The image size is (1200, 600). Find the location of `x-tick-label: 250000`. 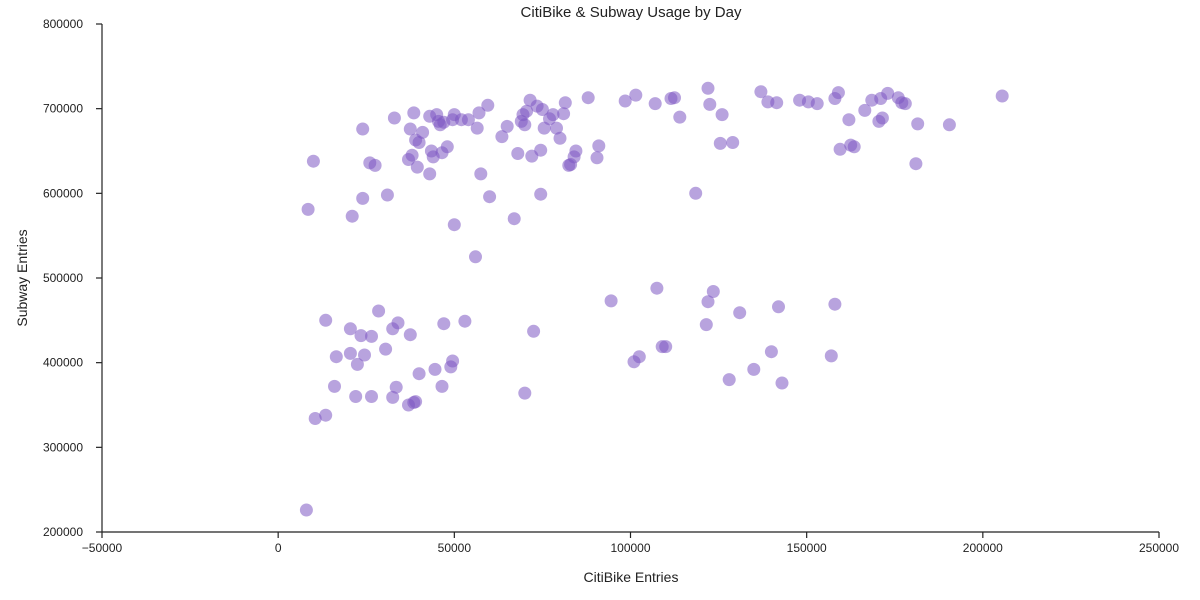

x-tick-label: 250000 is located at coordinates (1159, 548).